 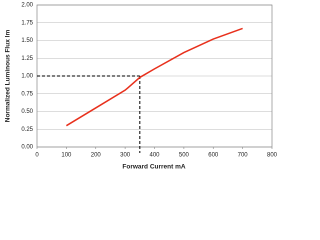 What do you see at coordinates (27, 23) in the screenshot?
I see `y-tick-label: 1.75` at bounding box center [27, 23].